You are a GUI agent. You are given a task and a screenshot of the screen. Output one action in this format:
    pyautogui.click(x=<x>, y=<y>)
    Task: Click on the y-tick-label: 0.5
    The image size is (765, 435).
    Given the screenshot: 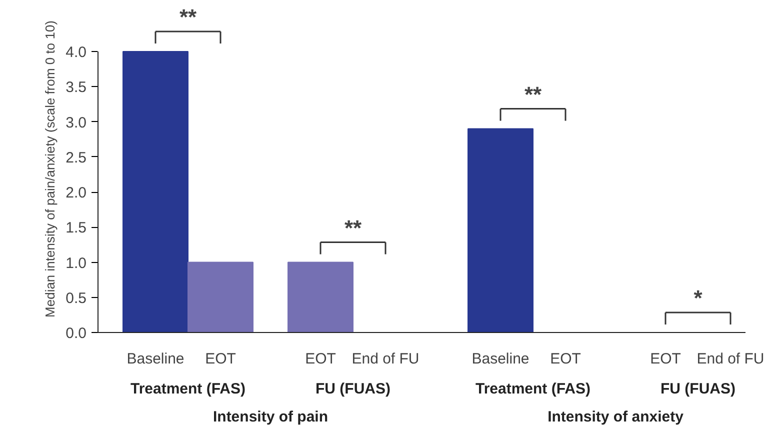 What is the action you would take?
    pyautogui.click(x=76, y=298)
    